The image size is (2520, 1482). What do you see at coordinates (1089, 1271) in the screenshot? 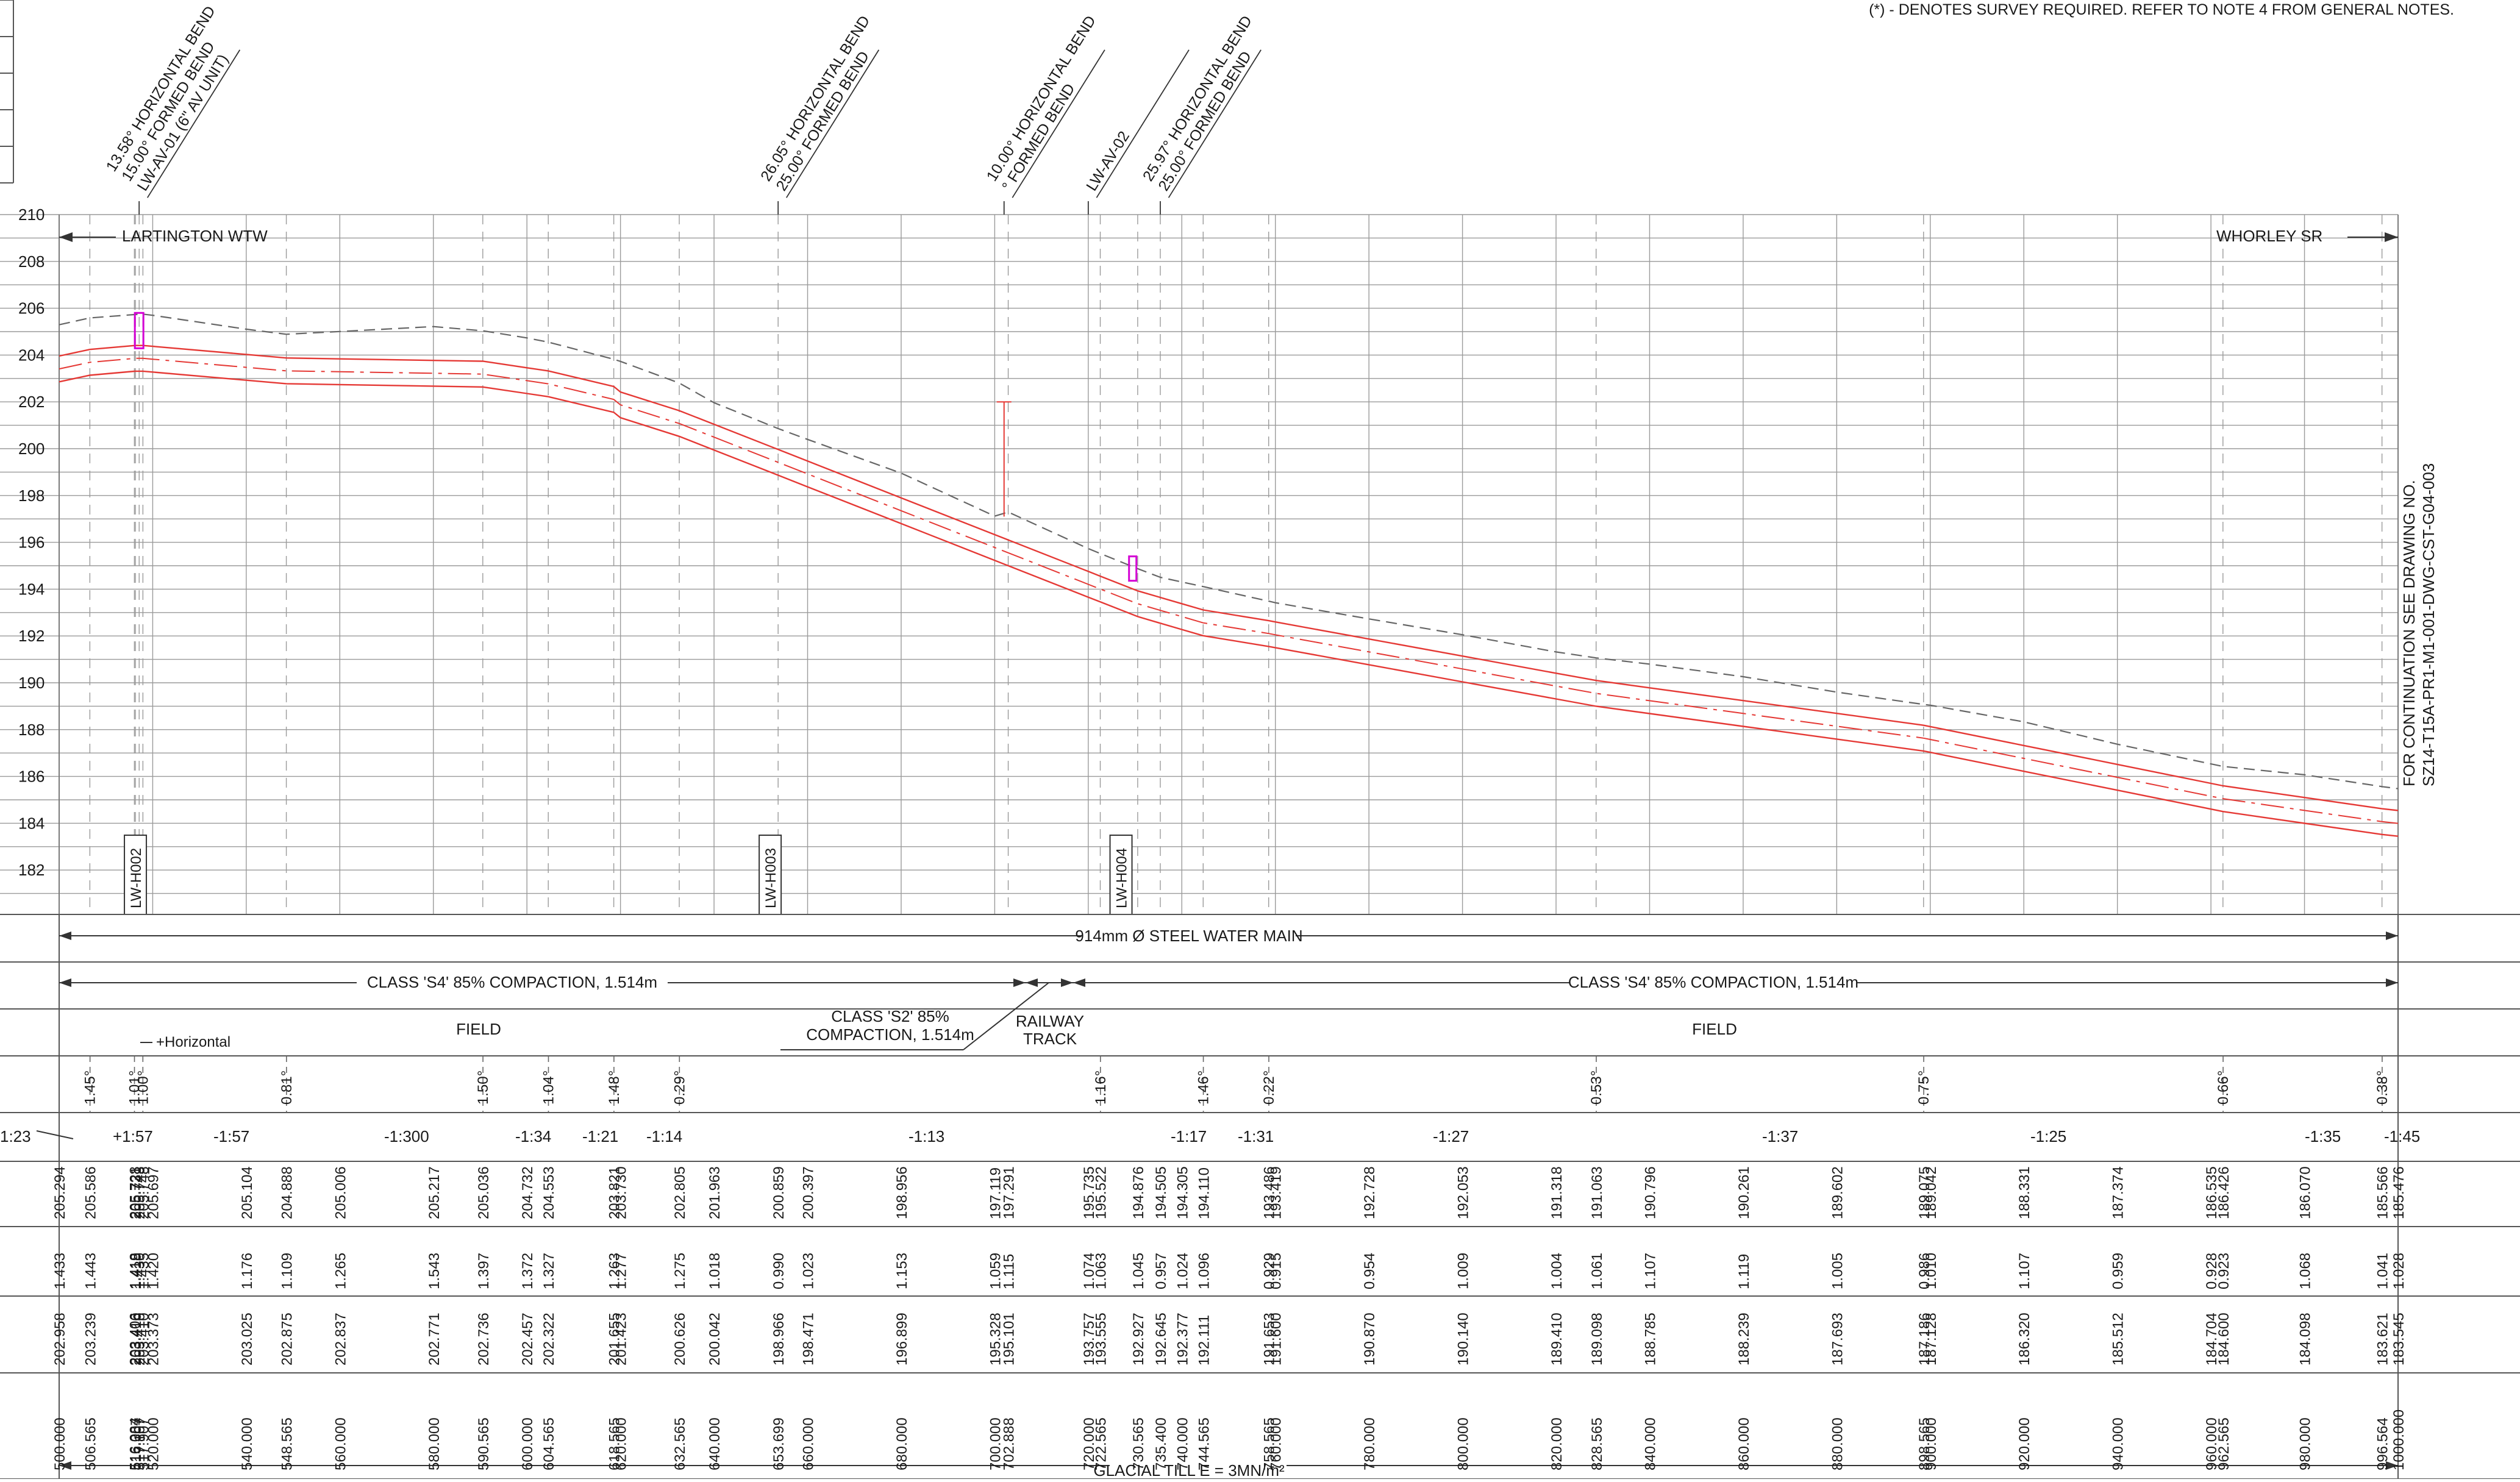
I see `table-depth-value: 1.074` at bounding box center [1089, 1271].